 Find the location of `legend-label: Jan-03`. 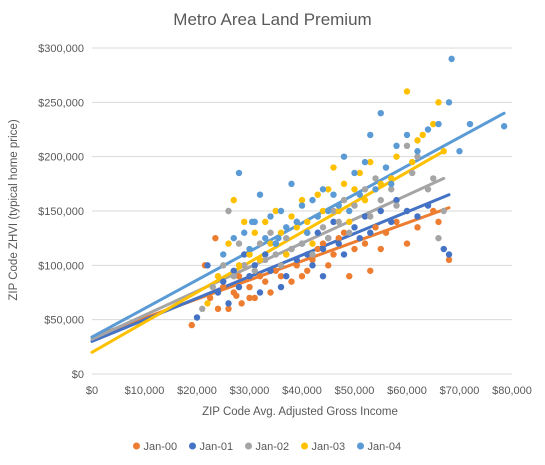

legend-label: Jan-03 is located at coordinates (329, 447).